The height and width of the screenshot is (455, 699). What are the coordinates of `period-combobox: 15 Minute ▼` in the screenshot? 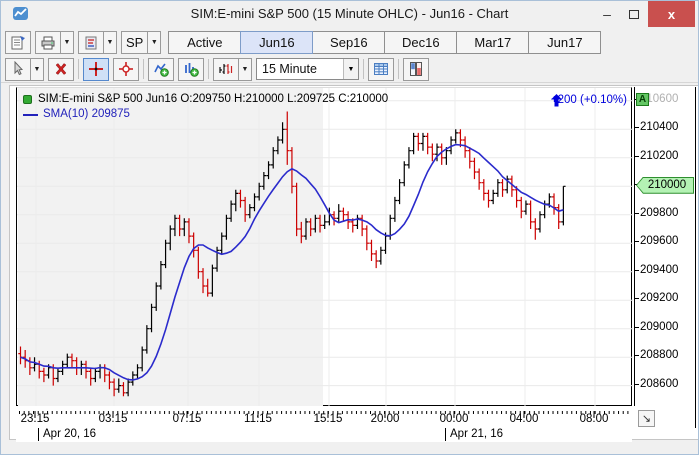 It's located at (307, 69).